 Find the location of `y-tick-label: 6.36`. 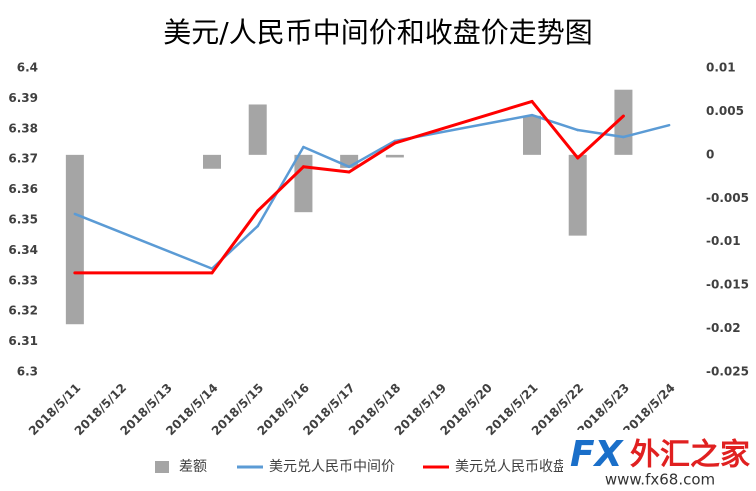

y-tick-label: 6.36 is located at coordinates (23, 189).